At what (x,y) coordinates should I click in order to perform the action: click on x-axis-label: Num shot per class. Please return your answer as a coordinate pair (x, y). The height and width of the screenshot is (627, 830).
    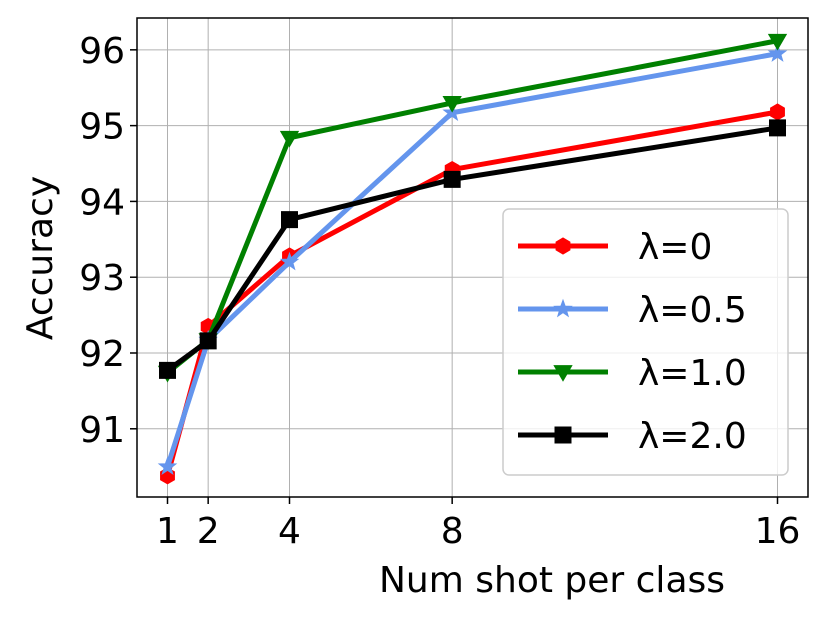
    Looking at the image, I should click on (552, 580).